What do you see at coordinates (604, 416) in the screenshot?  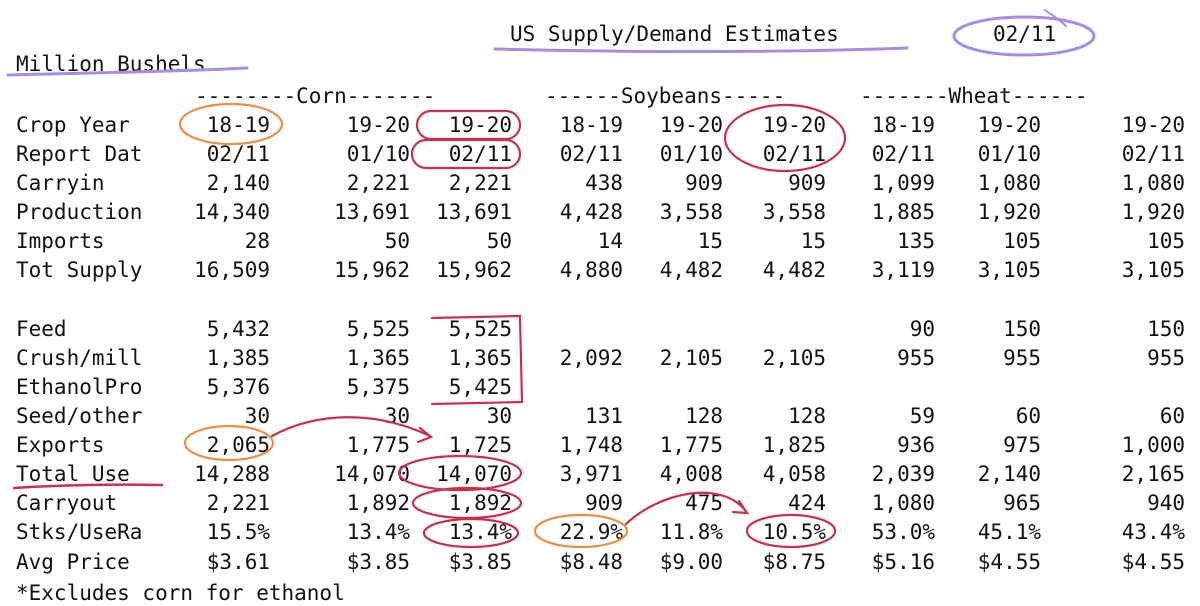 I see `table-cell: 131` at bounding box center [604, 416].